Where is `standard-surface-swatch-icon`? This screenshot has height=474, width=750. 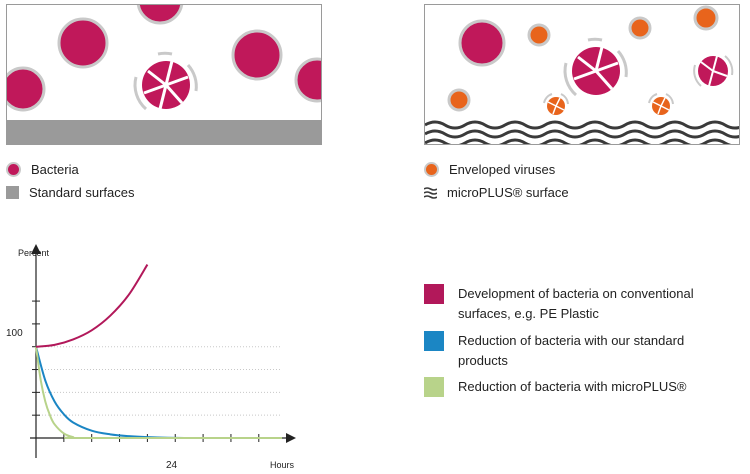 standard-surface-swatch-icon is located at coordinates (12, 192).